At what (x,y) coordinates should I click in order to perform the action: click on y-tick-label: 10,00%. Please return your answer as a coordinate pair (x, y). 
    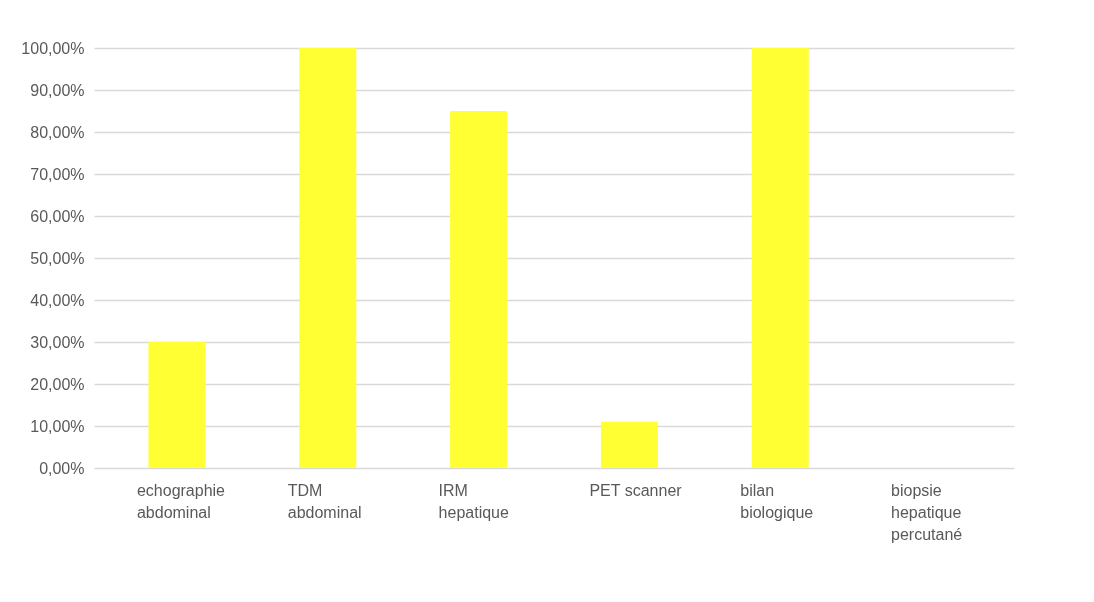
    Looking at the image, I should click on (57, 426).